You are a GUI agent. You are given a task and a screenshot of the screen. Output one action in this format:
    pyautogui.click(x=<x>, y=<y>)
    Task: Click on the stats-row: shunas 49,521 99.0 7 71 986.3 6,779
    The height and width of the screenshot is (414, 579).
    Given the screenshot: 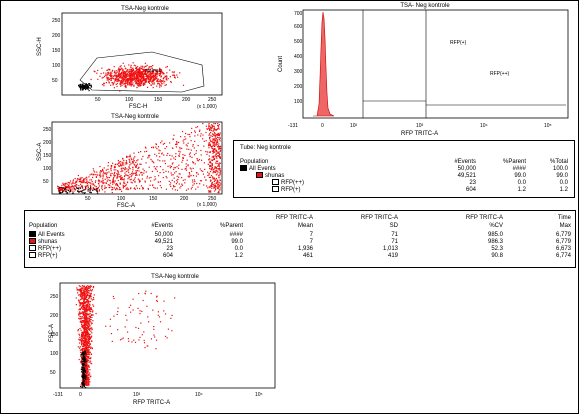 What is the action you would take?
    pyautogui.click(x=301, y=242)
    